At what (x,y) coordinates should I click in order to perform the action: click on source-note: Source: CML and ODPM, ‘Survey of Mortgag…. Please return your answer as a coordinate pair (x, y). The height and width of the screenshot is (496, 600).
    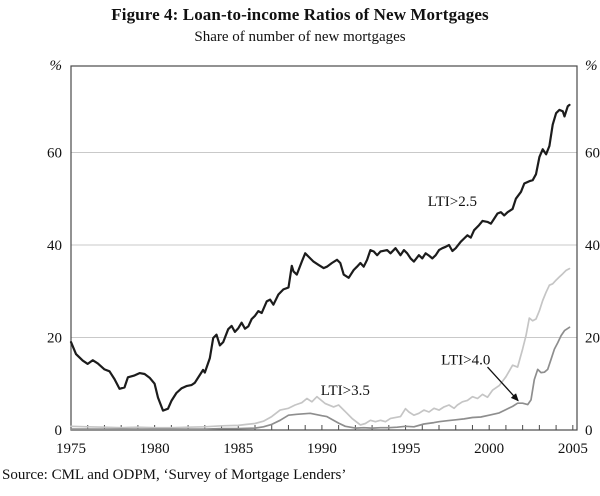
    Looking at the image, I should click on (174, 475).